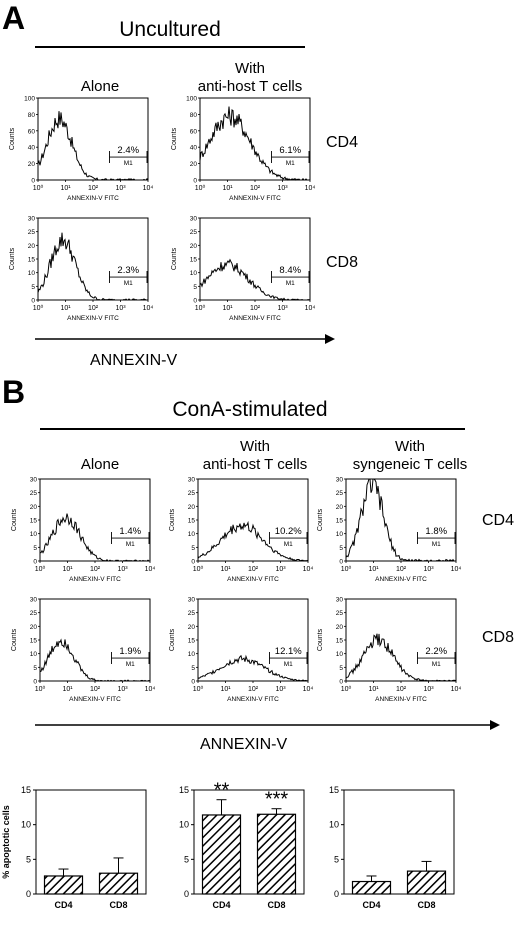  What do you see at coordinates (426, 882) in the screenshot?
I see `bar-cd8` at bounding box center [426, 882].